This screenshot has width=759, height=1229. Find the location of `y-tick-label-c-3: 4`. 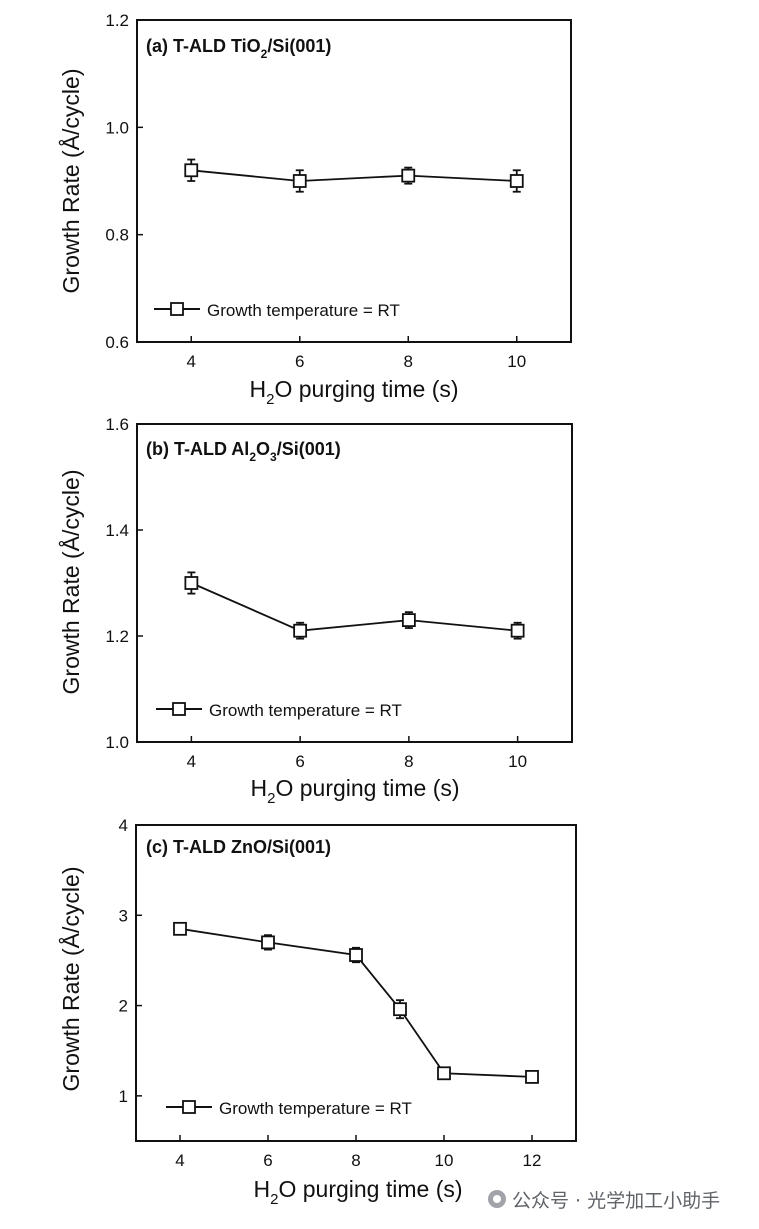

y-tick-label-c-3: 4 is located at coordinates (123, 825).